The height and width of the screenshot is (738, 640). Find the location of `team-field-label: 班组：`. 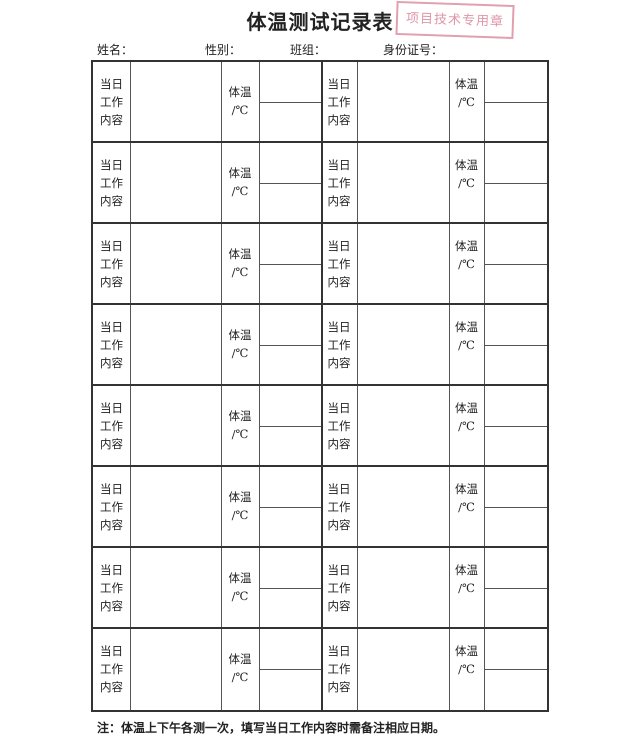

team-field-label: 班组： is located at coordinates (308, 50).